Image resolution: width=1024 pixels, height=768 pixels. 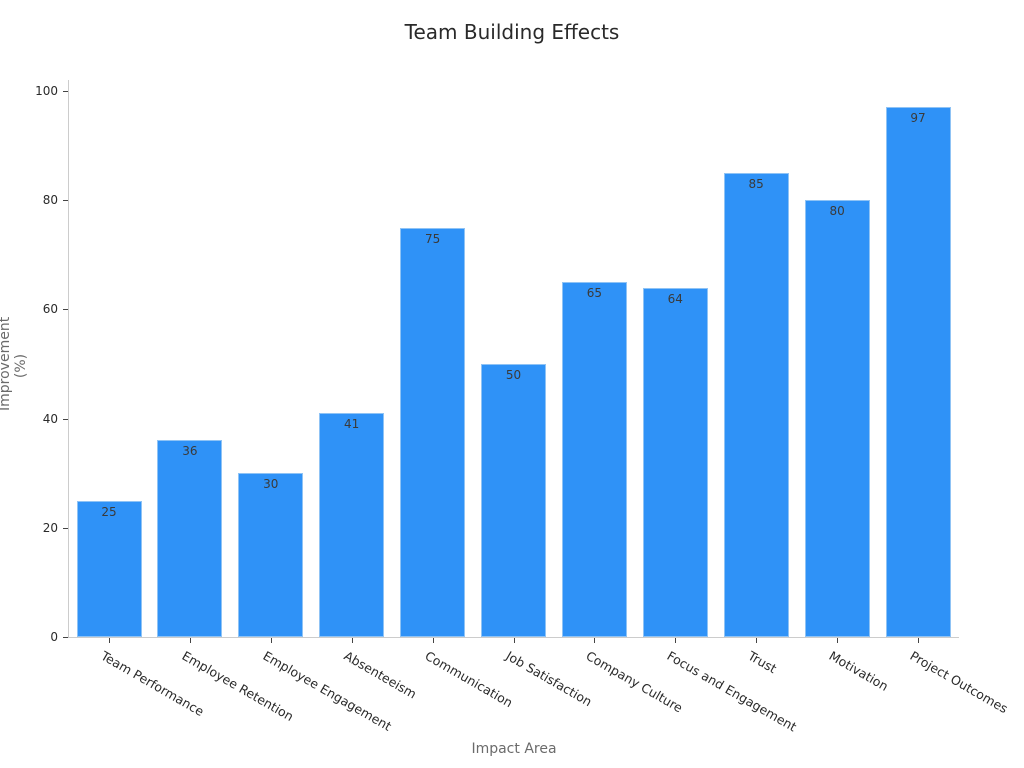 I want to click on x-tick-label: Communication, so click(x=468, y=679).